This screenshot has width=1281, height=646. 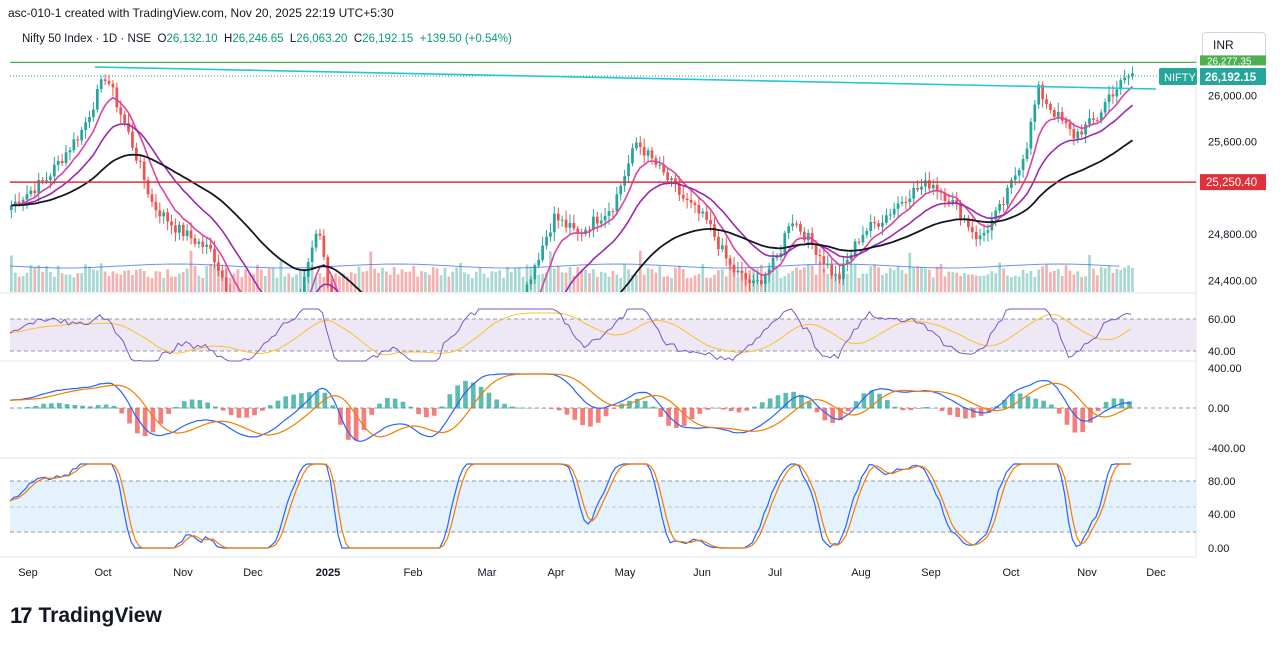 What do you see at coordinates (1229, 61) in the screenshot?
I see `resistance-tag-label: 26,277.35` at bounding box center [1229, 61].